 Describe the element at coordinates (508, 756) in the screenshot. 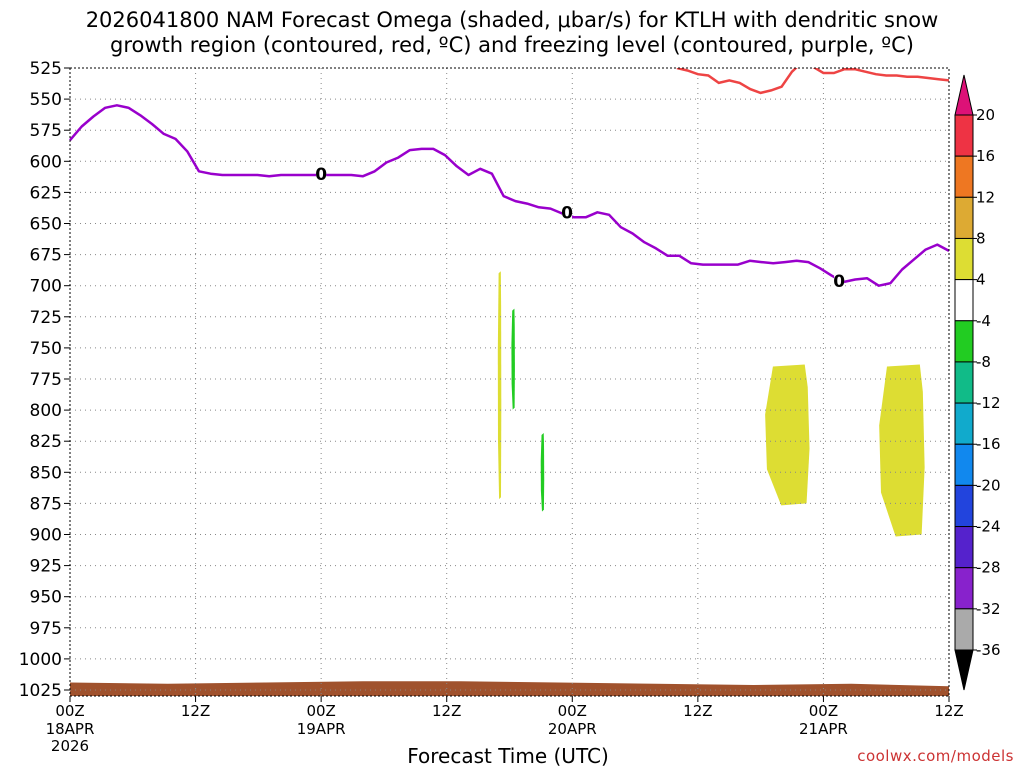

I see `x-axis-label: Forecast Time (UTC)` at that location.